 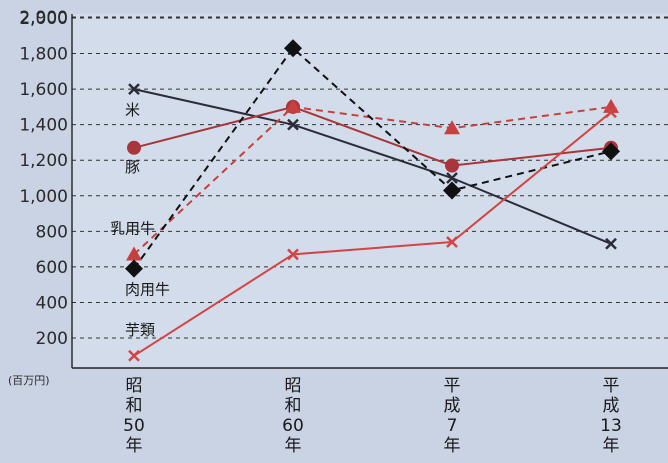 What do you see at coordinates (132, 228) in the screenshot?
I see `series-label: 乳用牛` at bounding box center [132, 228].